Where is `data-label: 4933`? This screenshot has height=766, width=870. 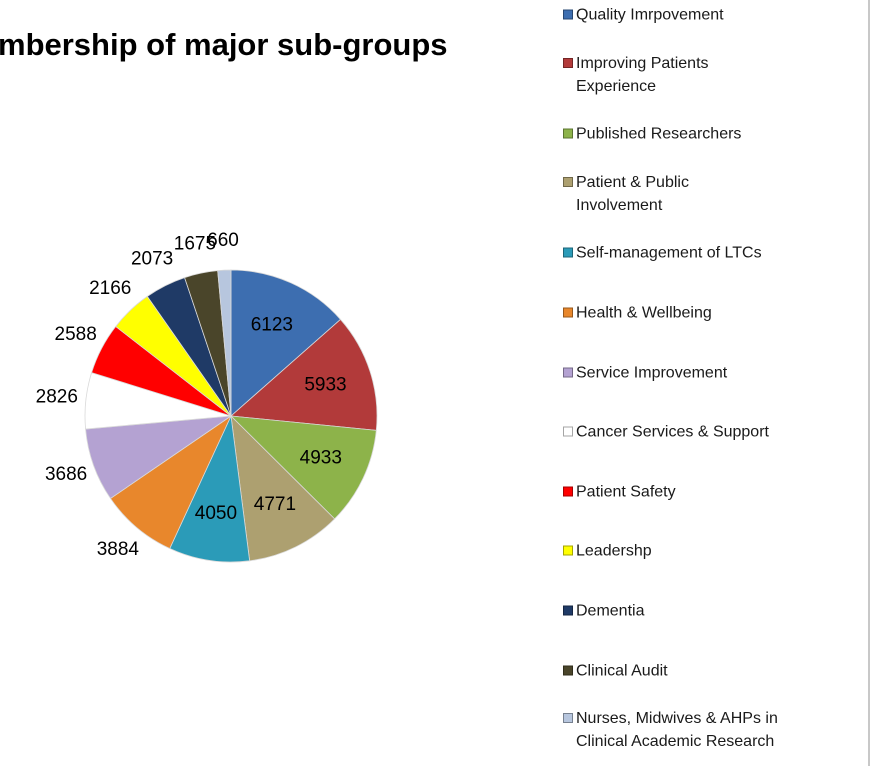
data-label: 4933 is located at coordinates (321, 457).